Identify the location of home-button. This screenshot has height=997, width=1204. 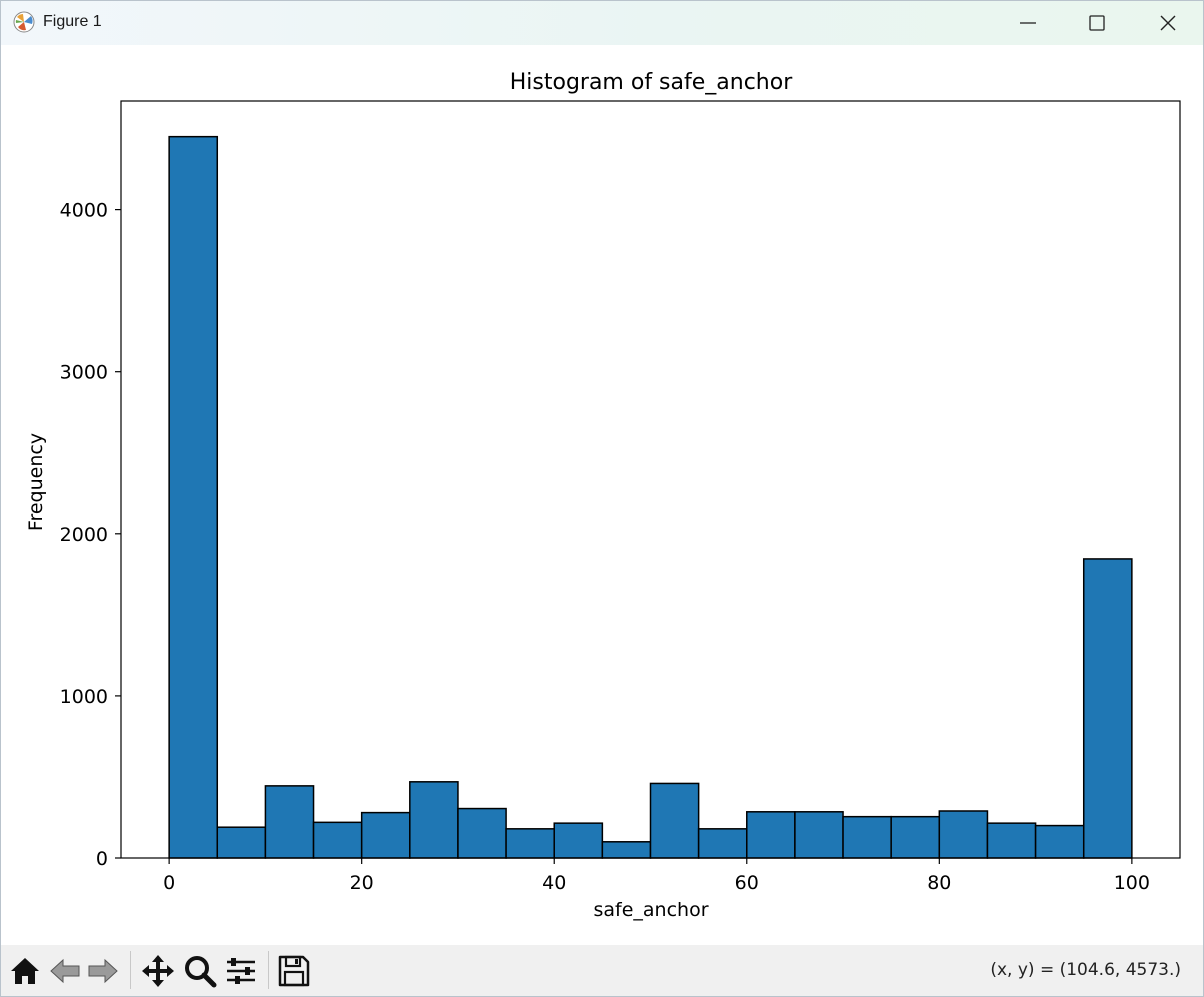
(25, 971).